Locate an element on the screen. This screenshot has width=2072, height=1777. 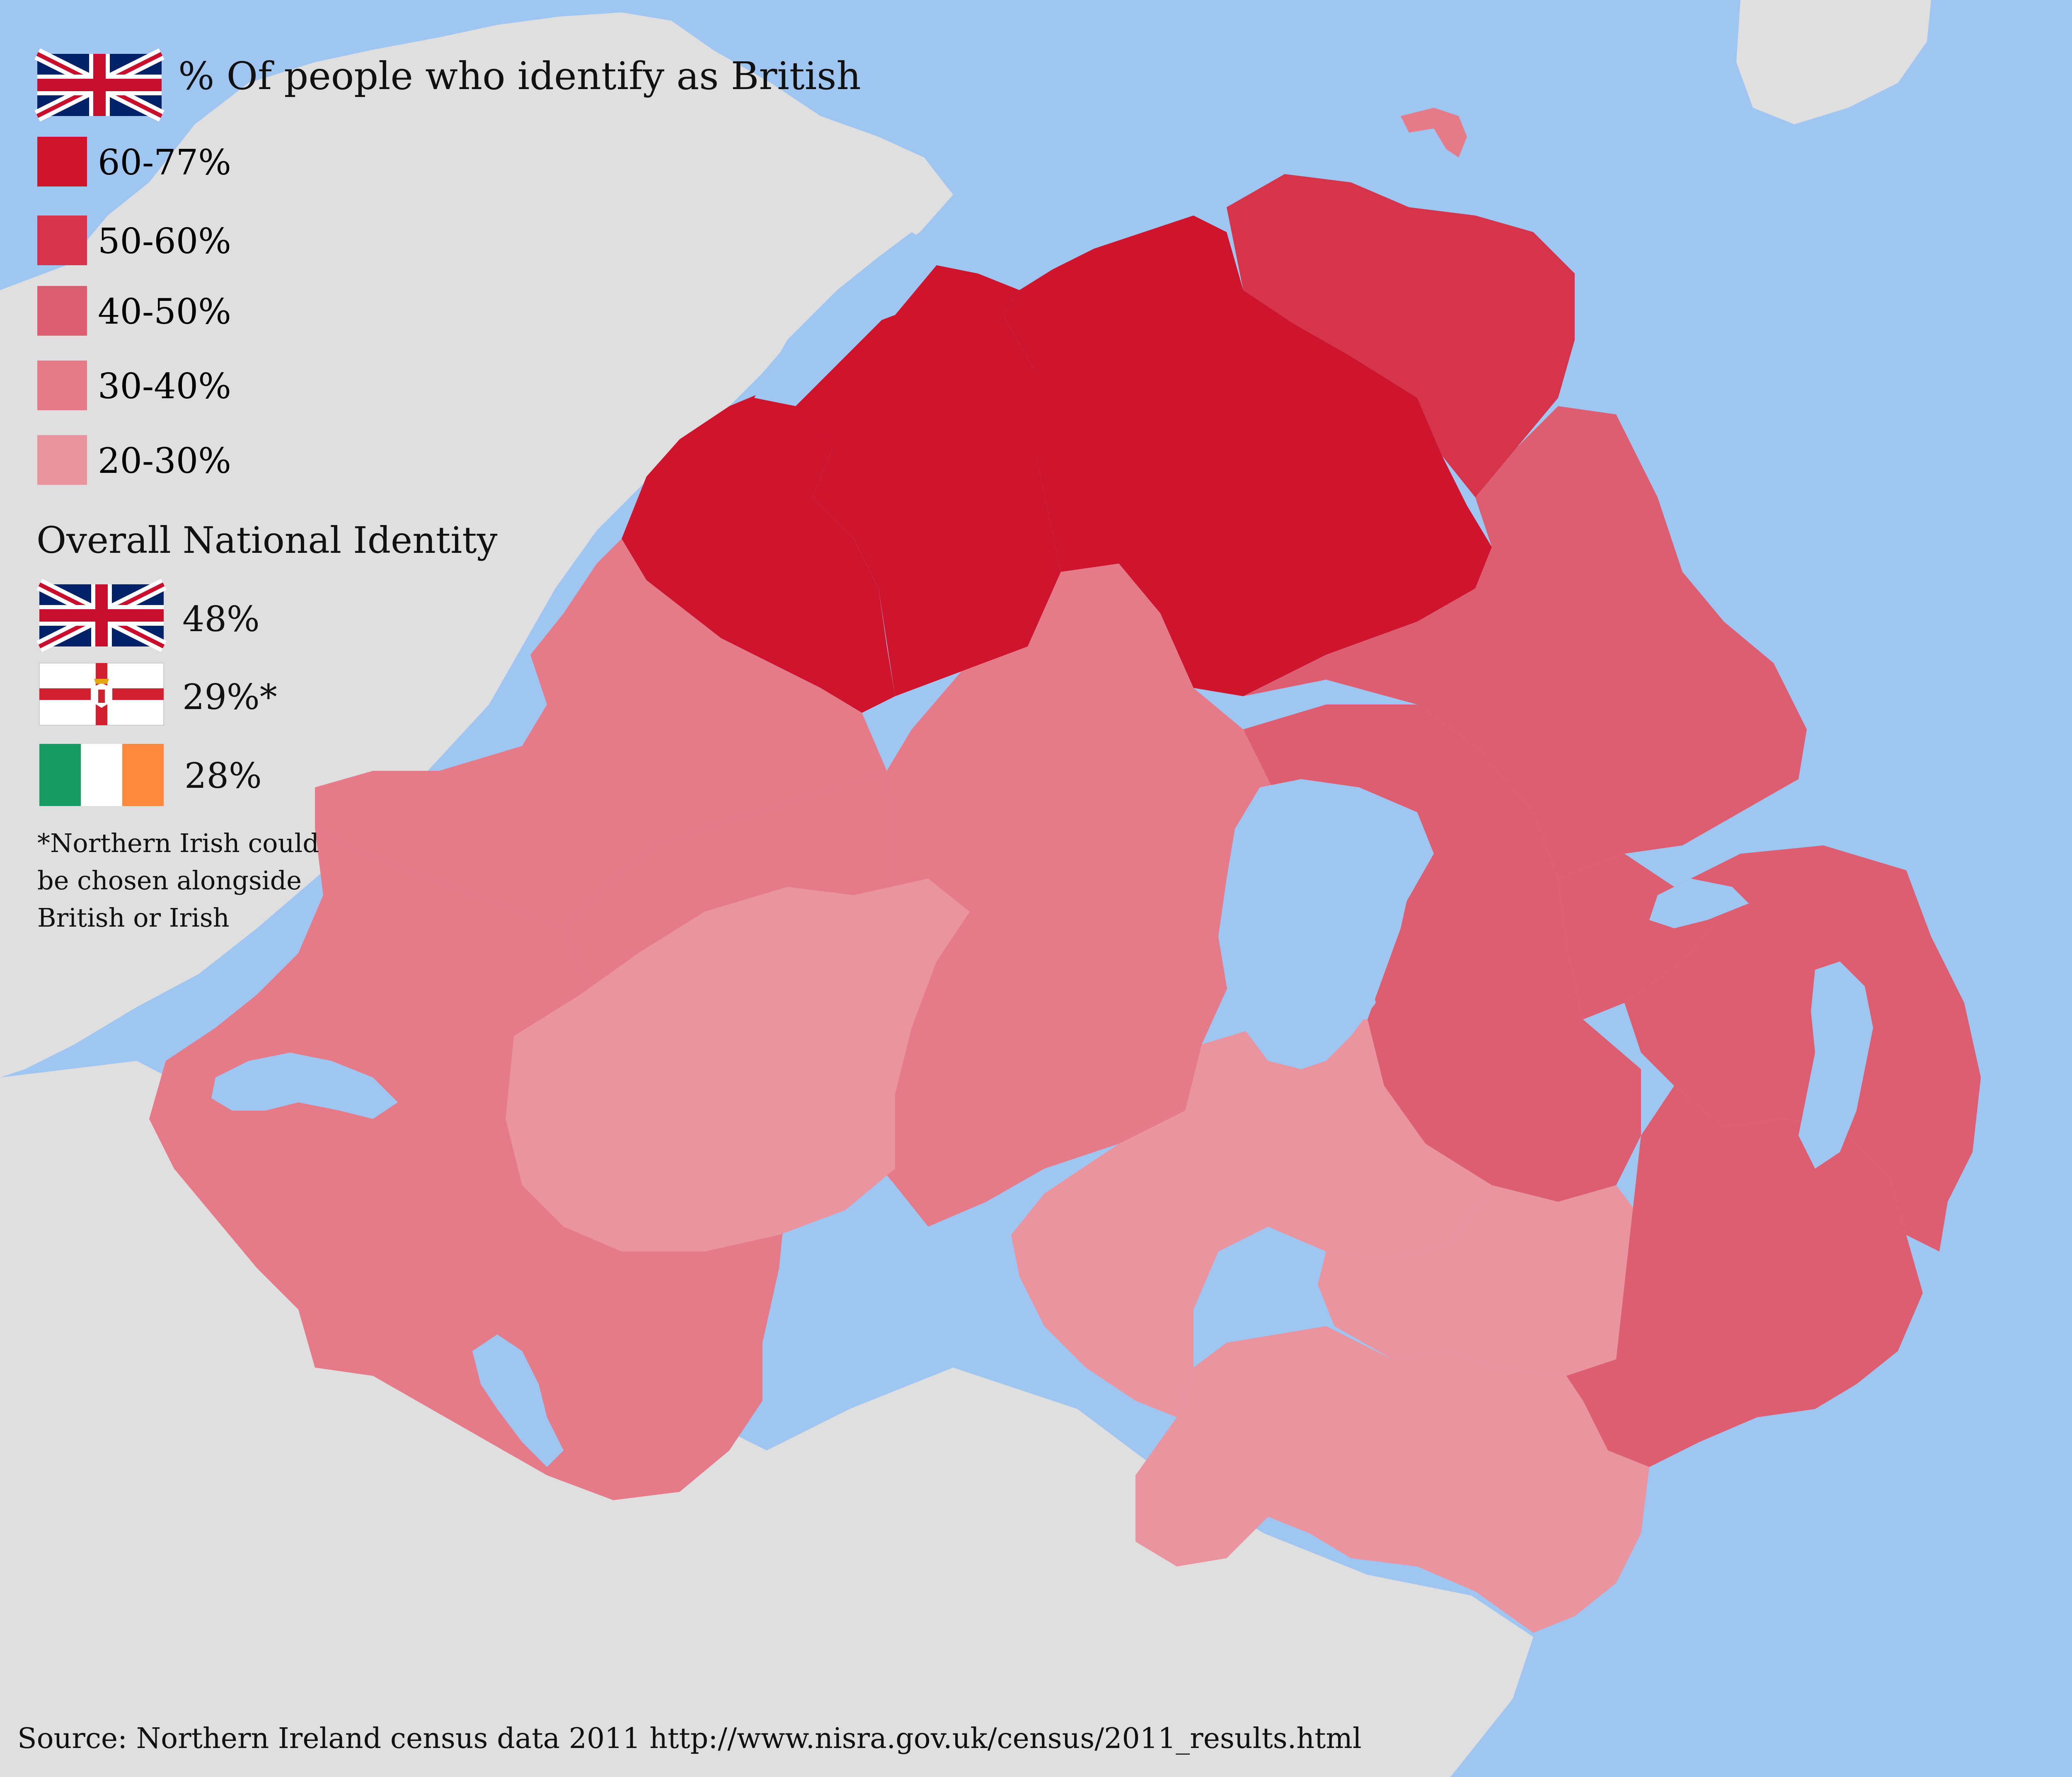
region-carrickfergus-northdown is located at coordinates (1802, 1048).